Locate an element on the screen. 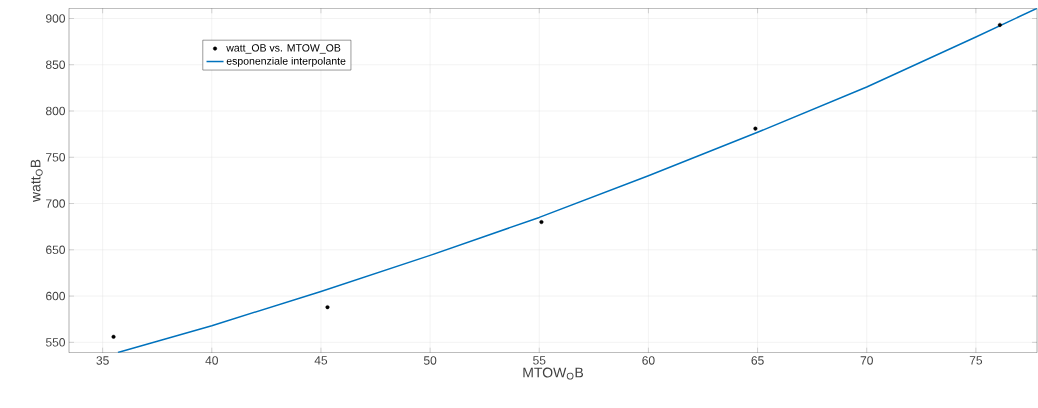 The width and height of the screenshot is (1038, 408). x-tick-label: 55 is located at coordinates (539, 360).